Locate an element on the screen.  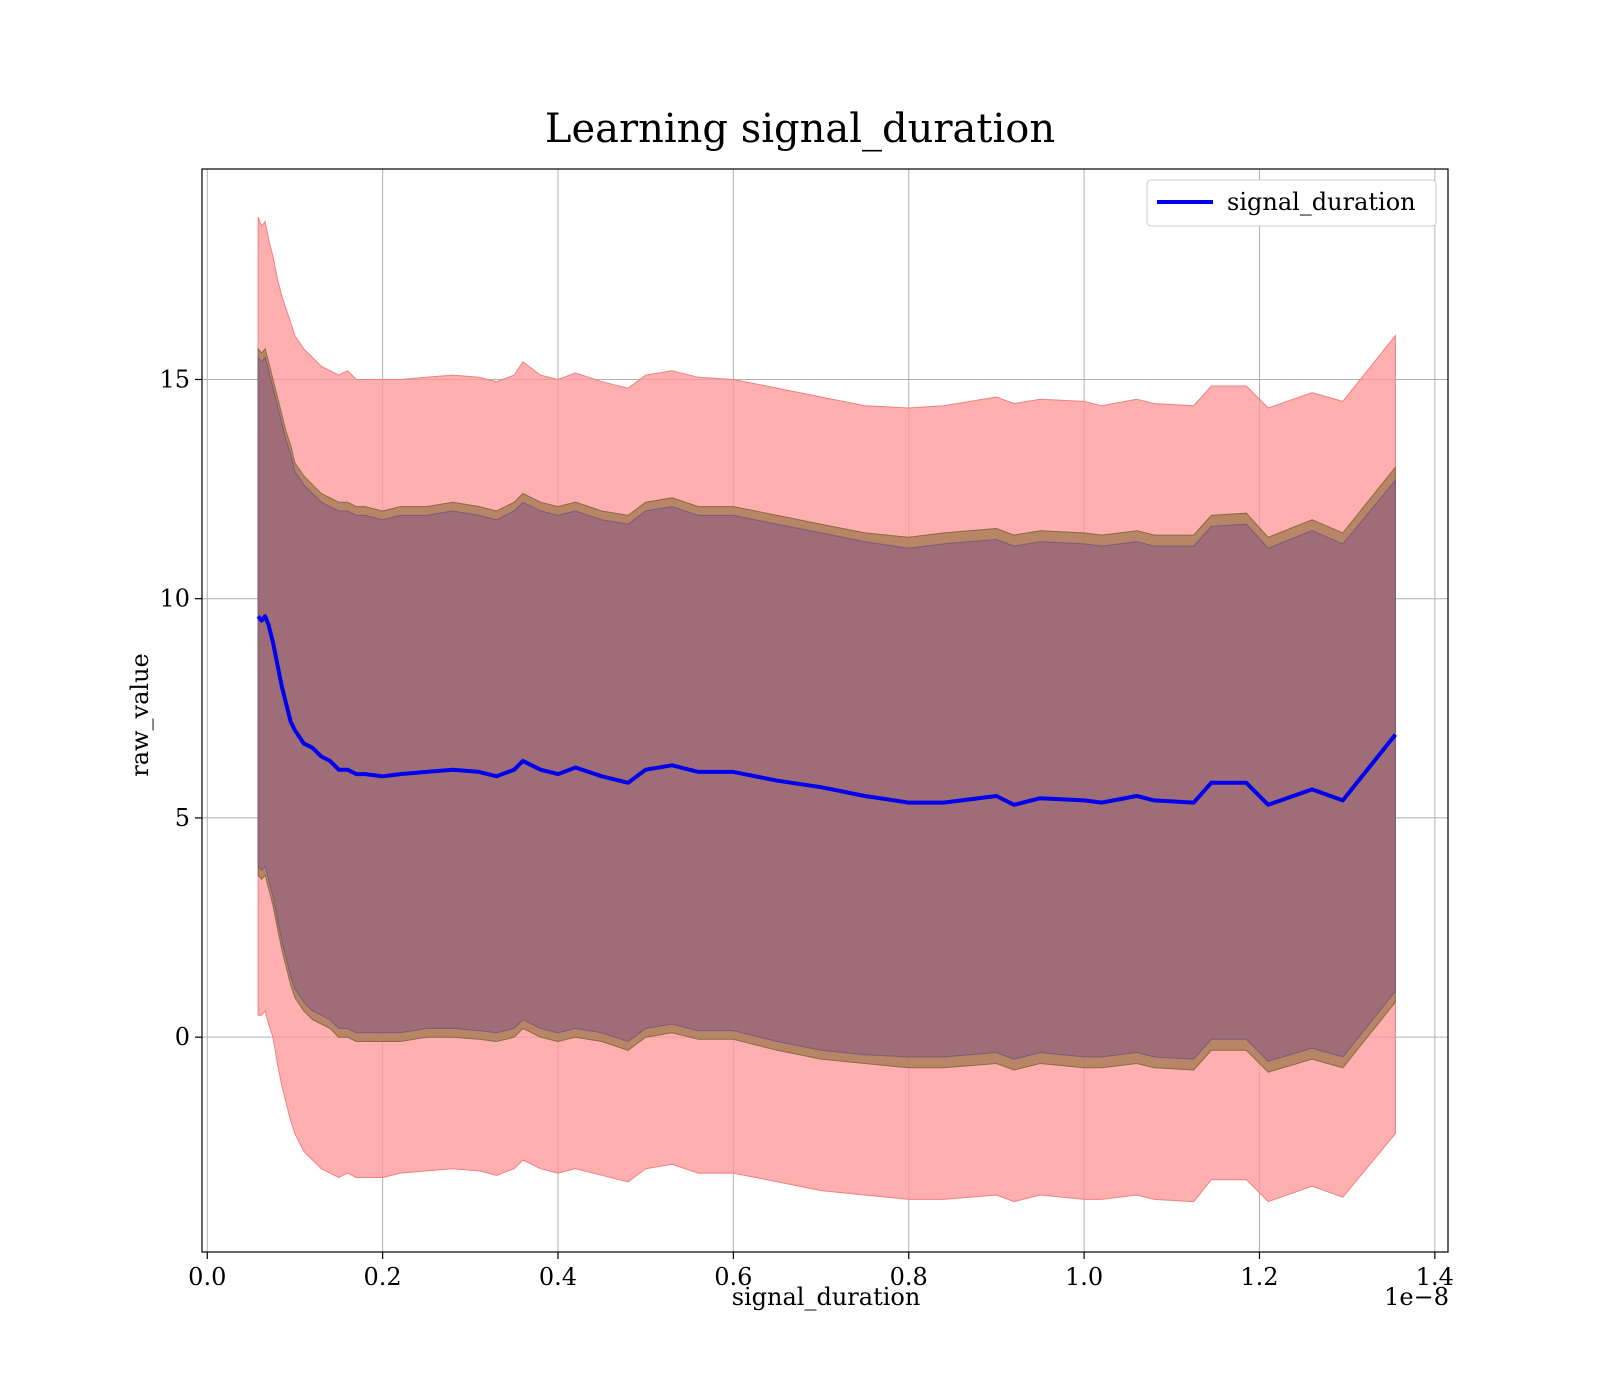
y-axis: 0 5 10 15 is located at coordinates (180, 708).